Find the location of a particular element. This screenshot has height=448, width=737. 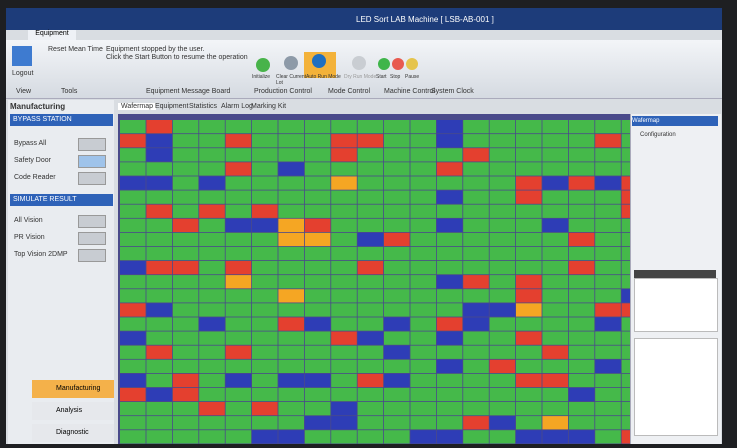

ribbon-tab: Equipment is located at coordinates (52, 35).